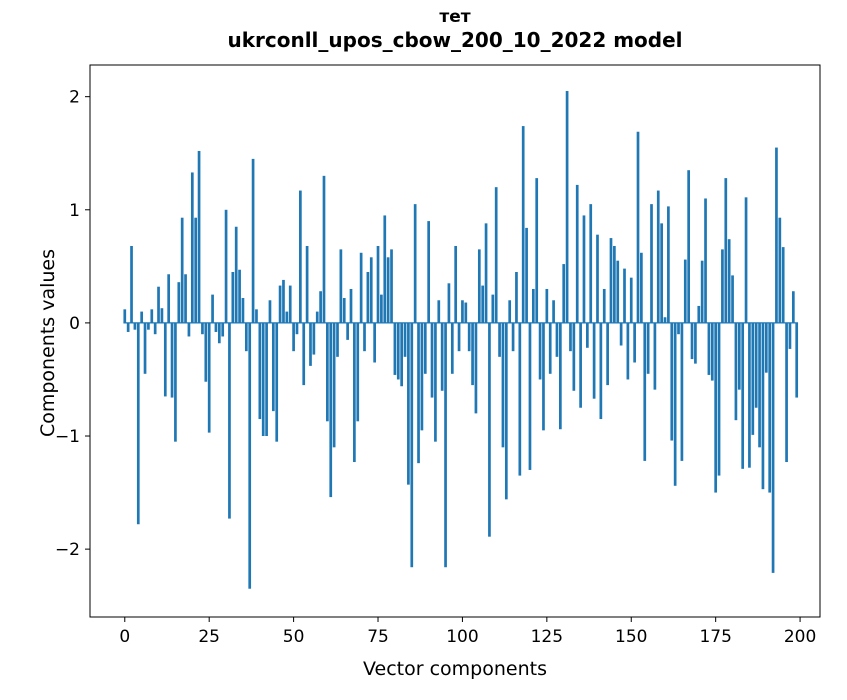 The width and height of the screenshot is (847, 700). What do you see at coordinates (74, 98) in the screenshot?
I see `y-tick-label: 2` at bounding box center [74, 98].